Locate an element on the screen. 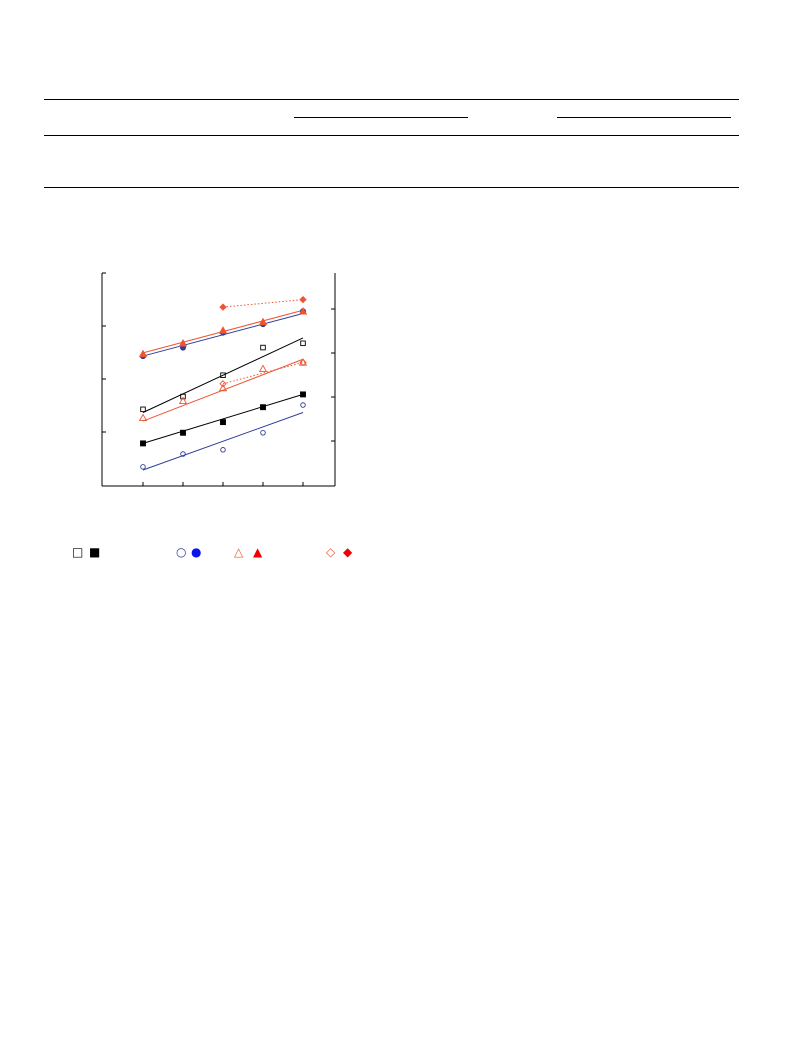 The height and width of the screenshot is (1057, 793). filled-circle-legend: ● is located at coordinates (196, 552).